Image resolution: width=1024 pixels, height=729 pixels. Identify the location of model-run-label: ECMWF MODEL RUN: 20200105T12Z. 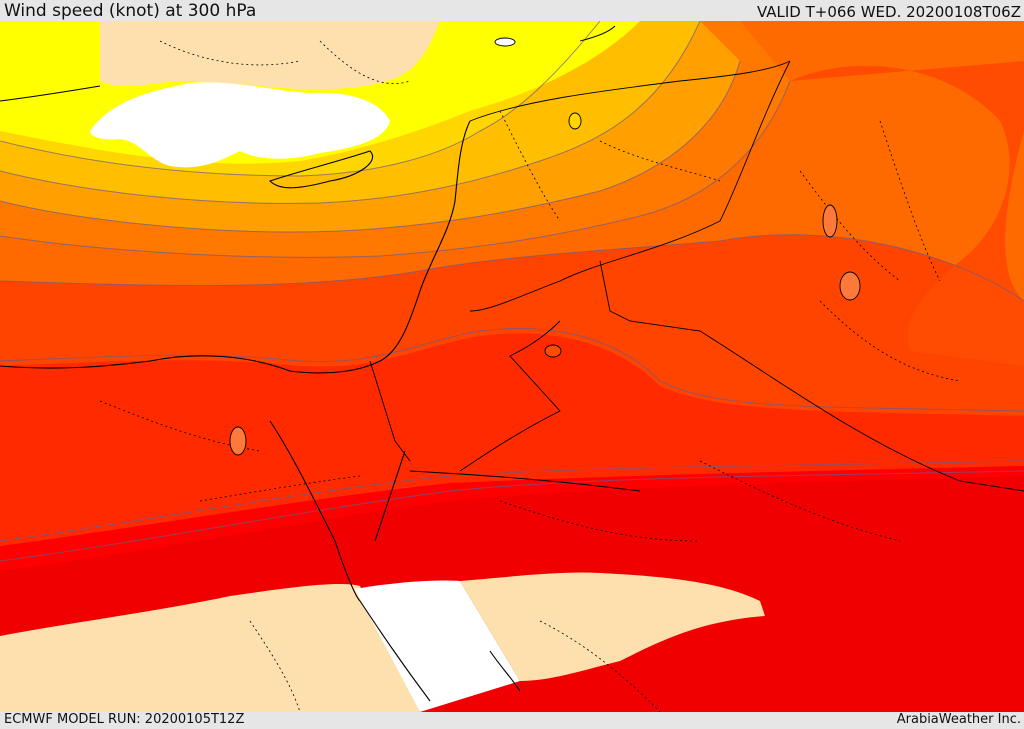
(124, 719).